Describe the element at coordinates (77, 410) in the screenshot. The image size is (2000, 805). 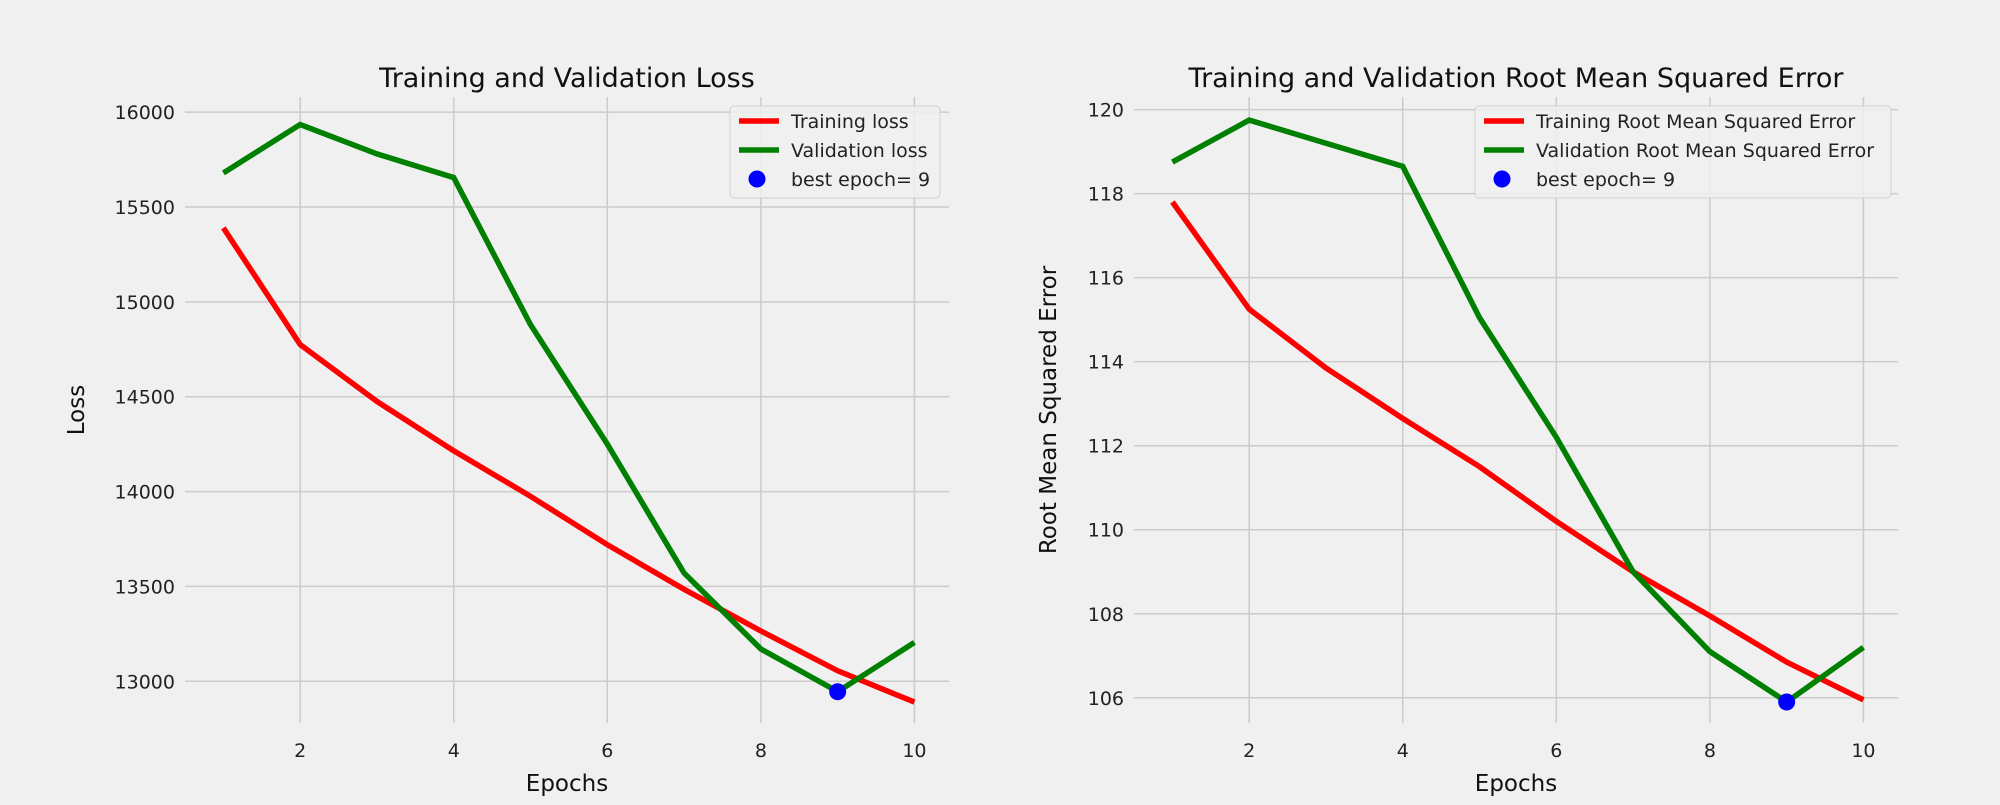
I see `y-axis-label: Loss` at that location.